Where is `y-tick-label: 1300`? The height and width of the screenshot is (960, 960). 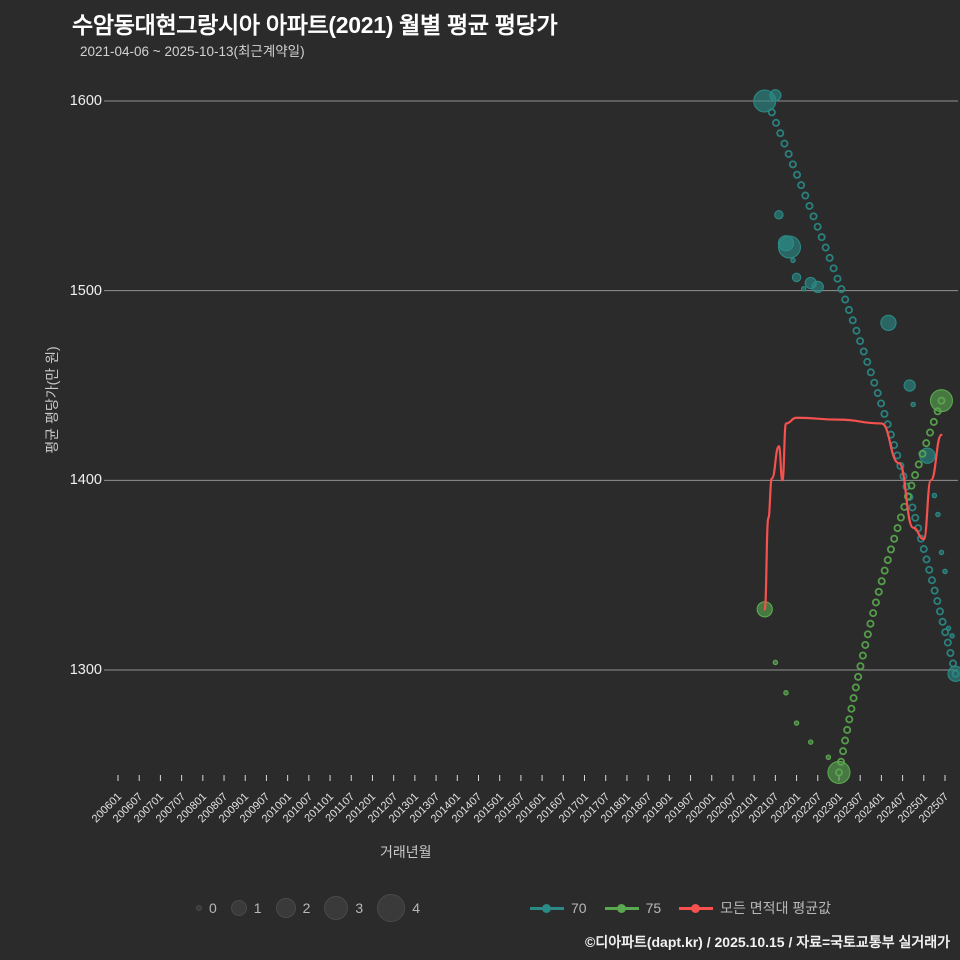
y-tick-label: 1300 is located at coordinates (85, 670).